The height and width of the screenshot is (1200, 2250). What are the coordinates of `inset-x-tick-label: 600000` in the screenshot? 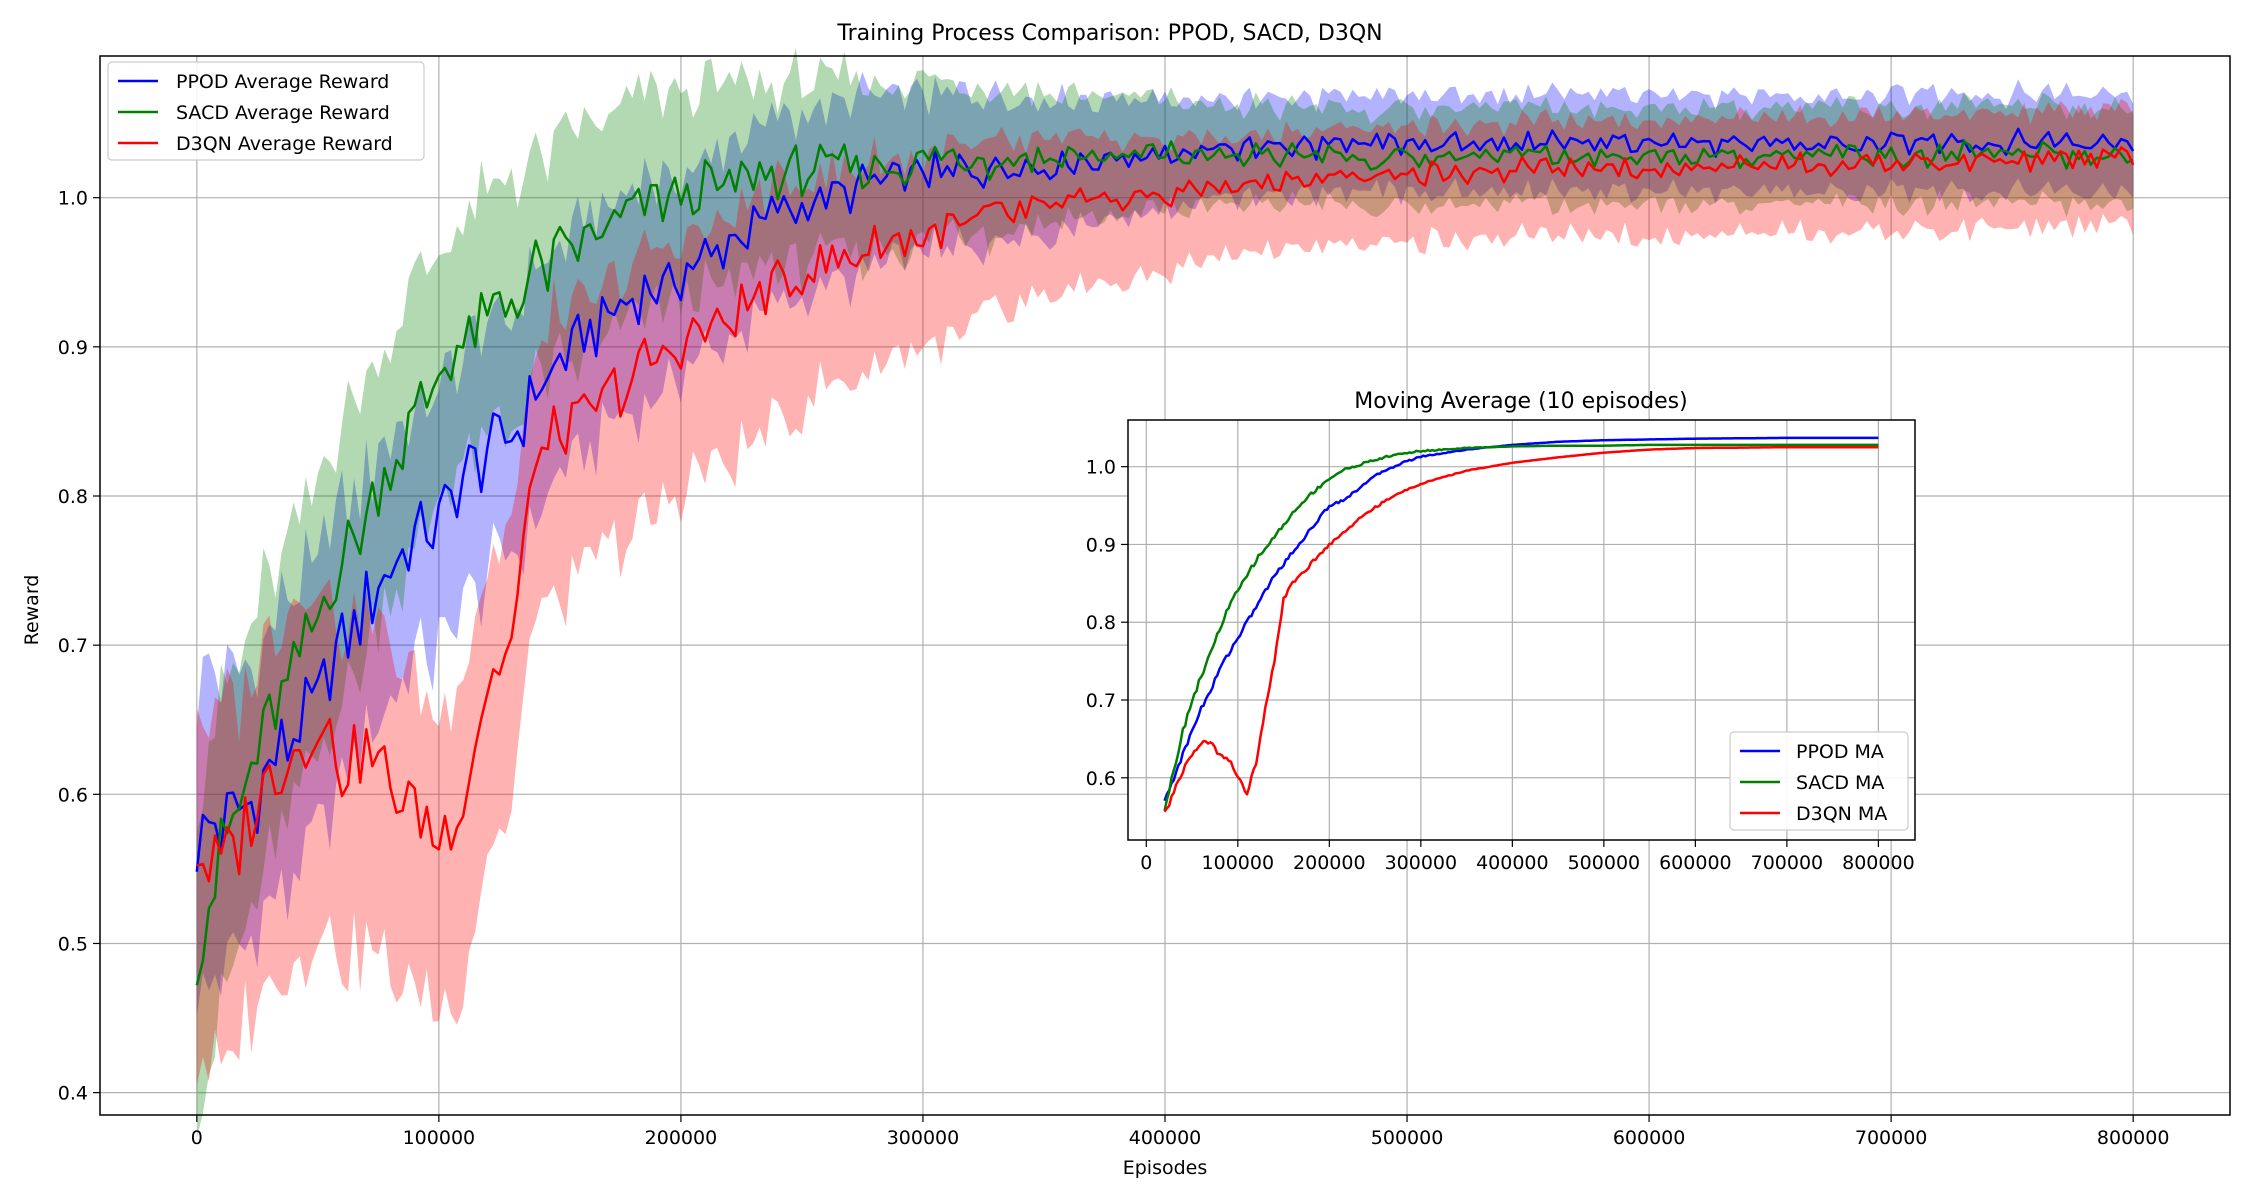 It's located at (1695, 863).